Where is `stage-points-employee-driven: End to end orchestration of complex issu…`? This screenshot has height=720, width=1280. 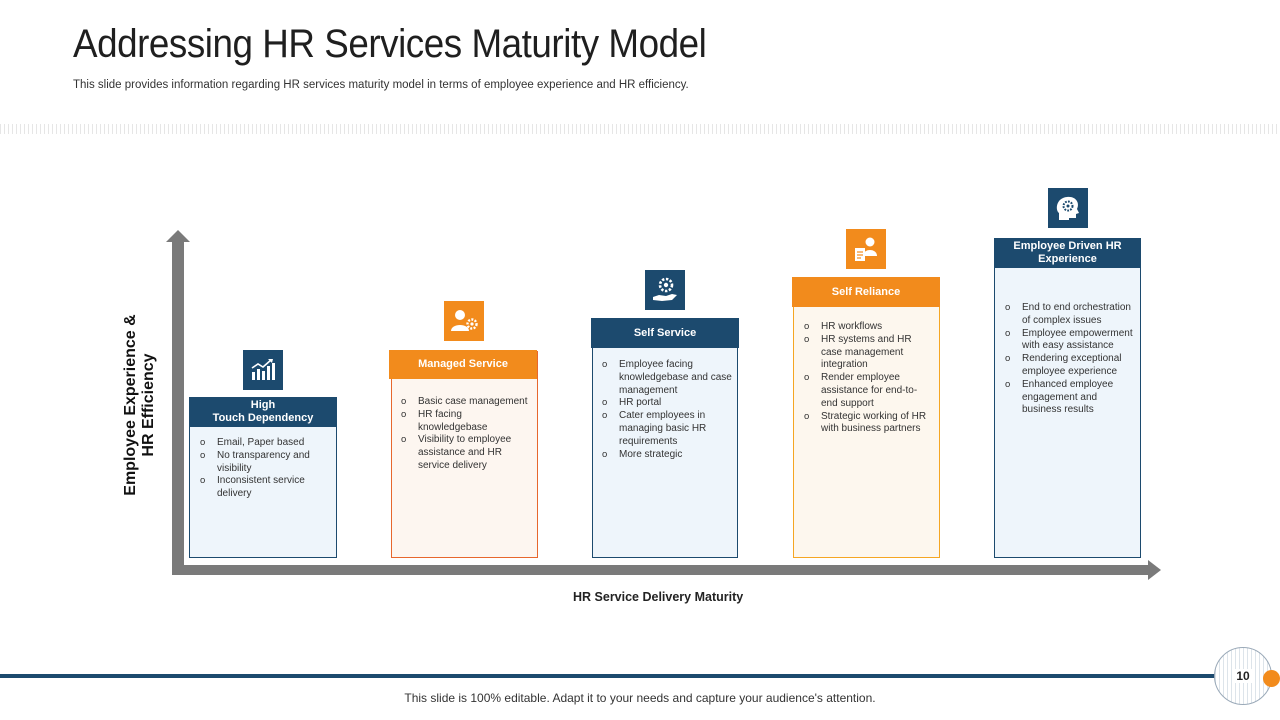 stage-points-employee-driven: End to end orchestration of complex issu… is located at coordinates (1070, 359).